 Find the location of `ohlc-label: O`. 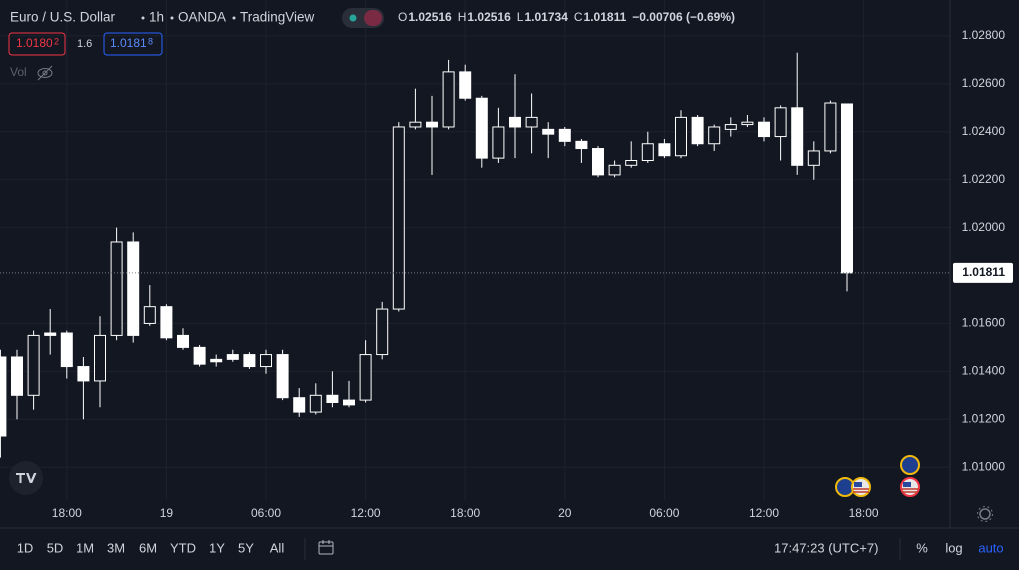

ohlc-label: O is located at coordinates (402, 17).